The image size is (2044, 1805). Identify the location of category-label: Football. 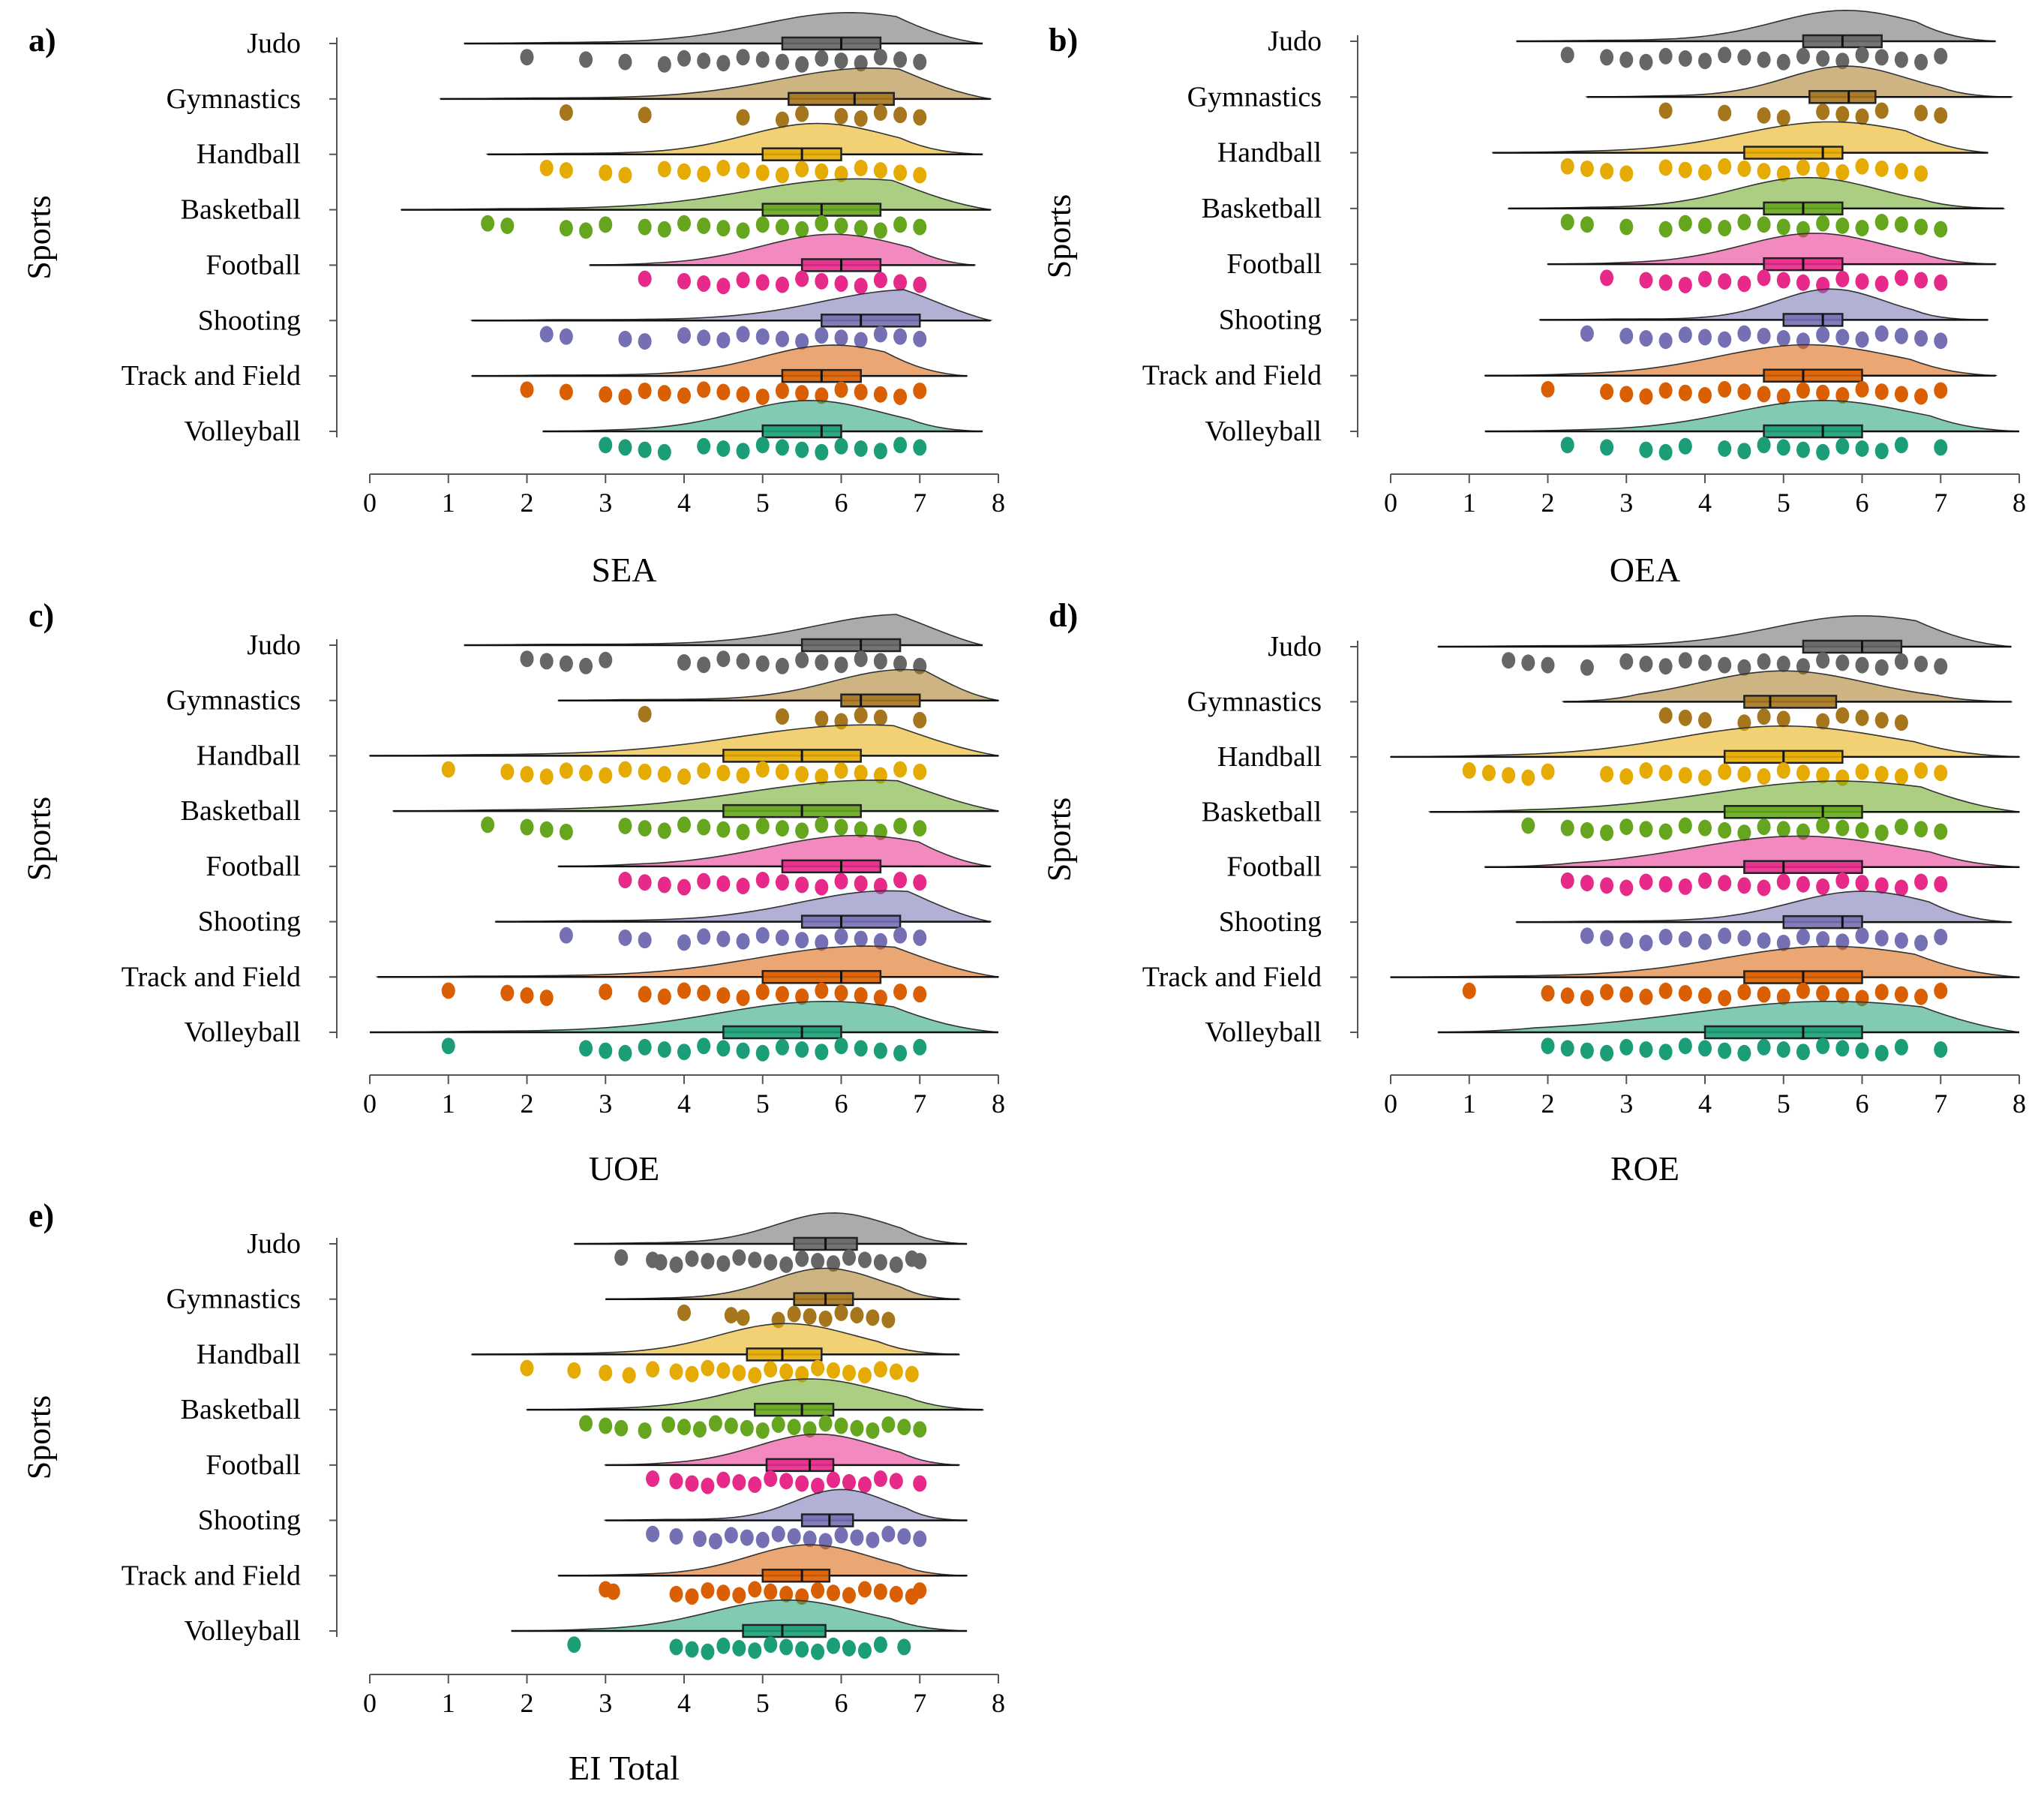
(254, 265).